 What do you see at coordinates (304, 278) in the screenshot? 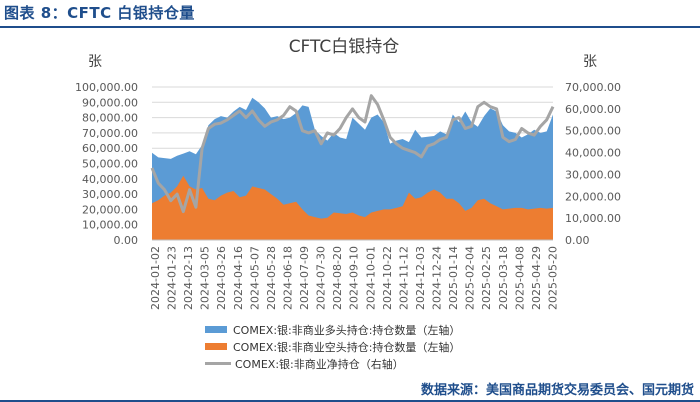
I see `x-tick-label: 2024-07-09` at bounding box center [304, 278].